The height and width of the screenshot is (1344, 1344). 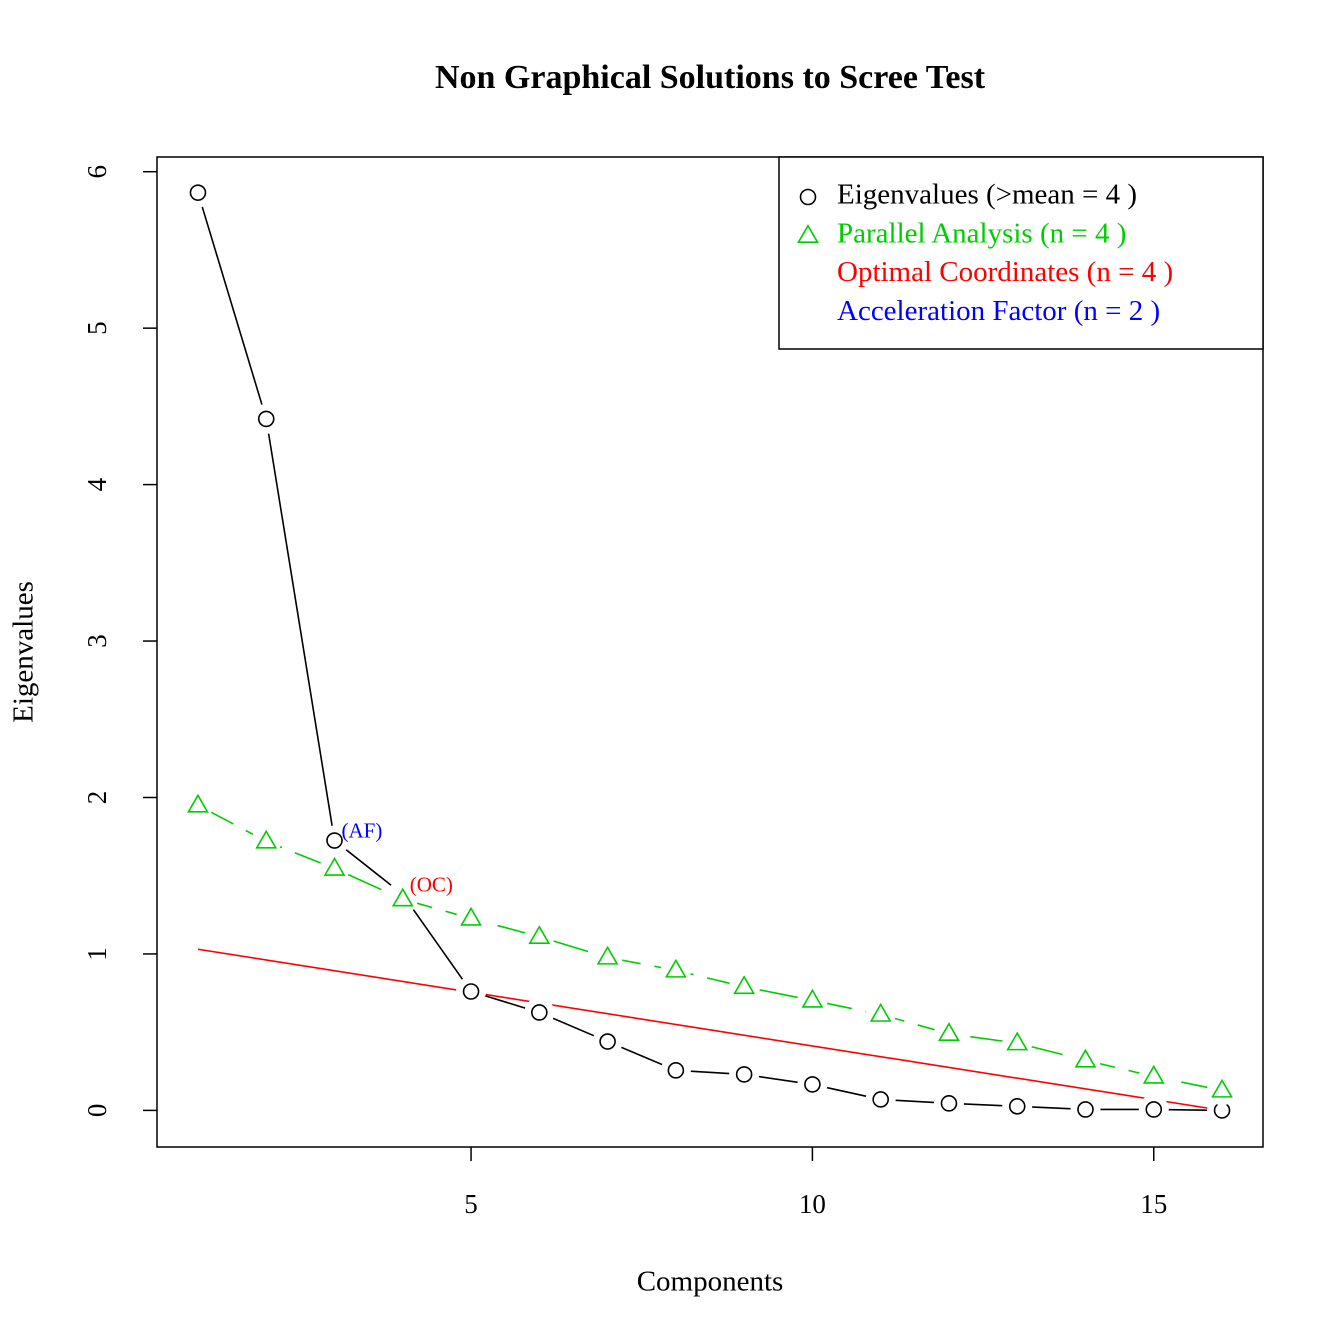 I want to click on legend-label: Parallel Analysis (n = 4 ), so click(x=981, y=233).